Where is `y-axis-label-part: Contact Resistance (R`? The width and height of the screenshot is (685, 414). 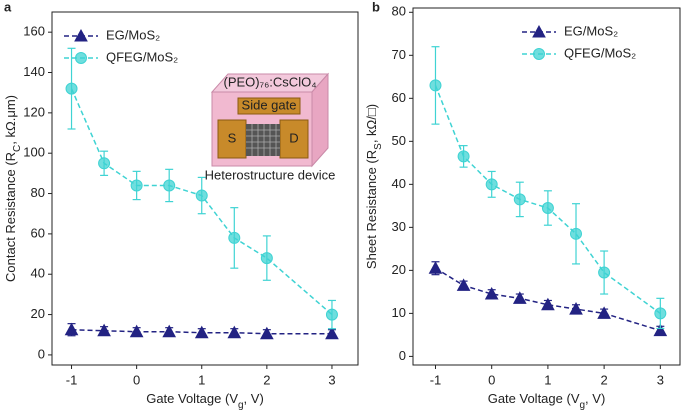
y-axis-label-part: Contact Resistance (R is located at coordinates (10, 217).